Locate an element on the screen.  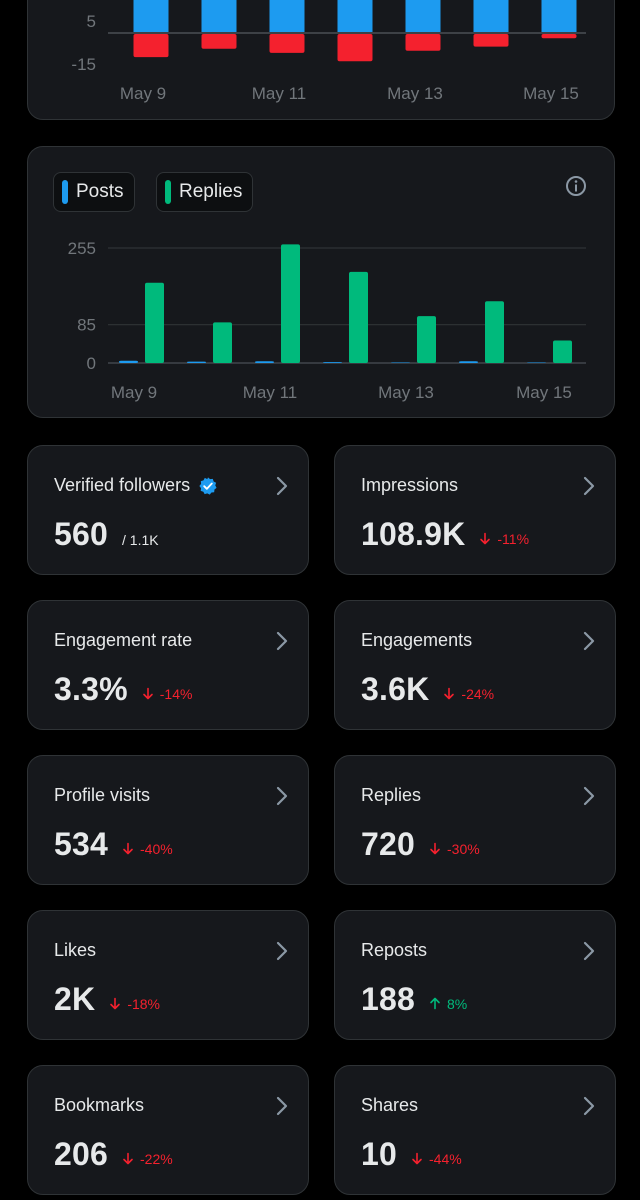
stat-value: 206 is located at coordinates (81, 1154).